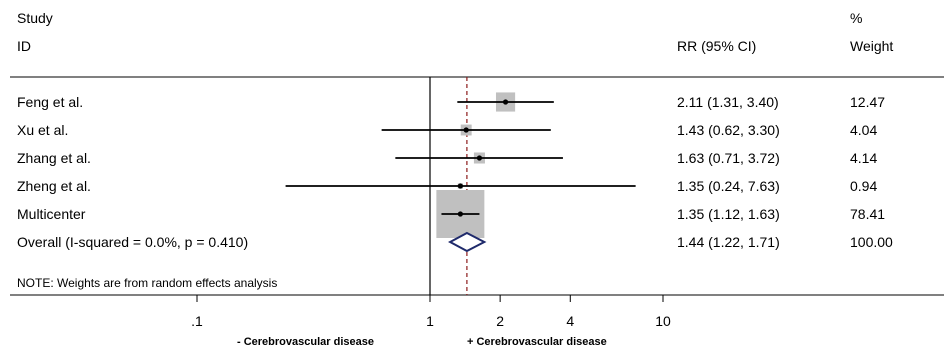 This screenshot has height=351, width=944. What do you see at coordinates (570, 321) in the screenshot?
I see `x-tick-label: 4` at bounding box center [570, 321].